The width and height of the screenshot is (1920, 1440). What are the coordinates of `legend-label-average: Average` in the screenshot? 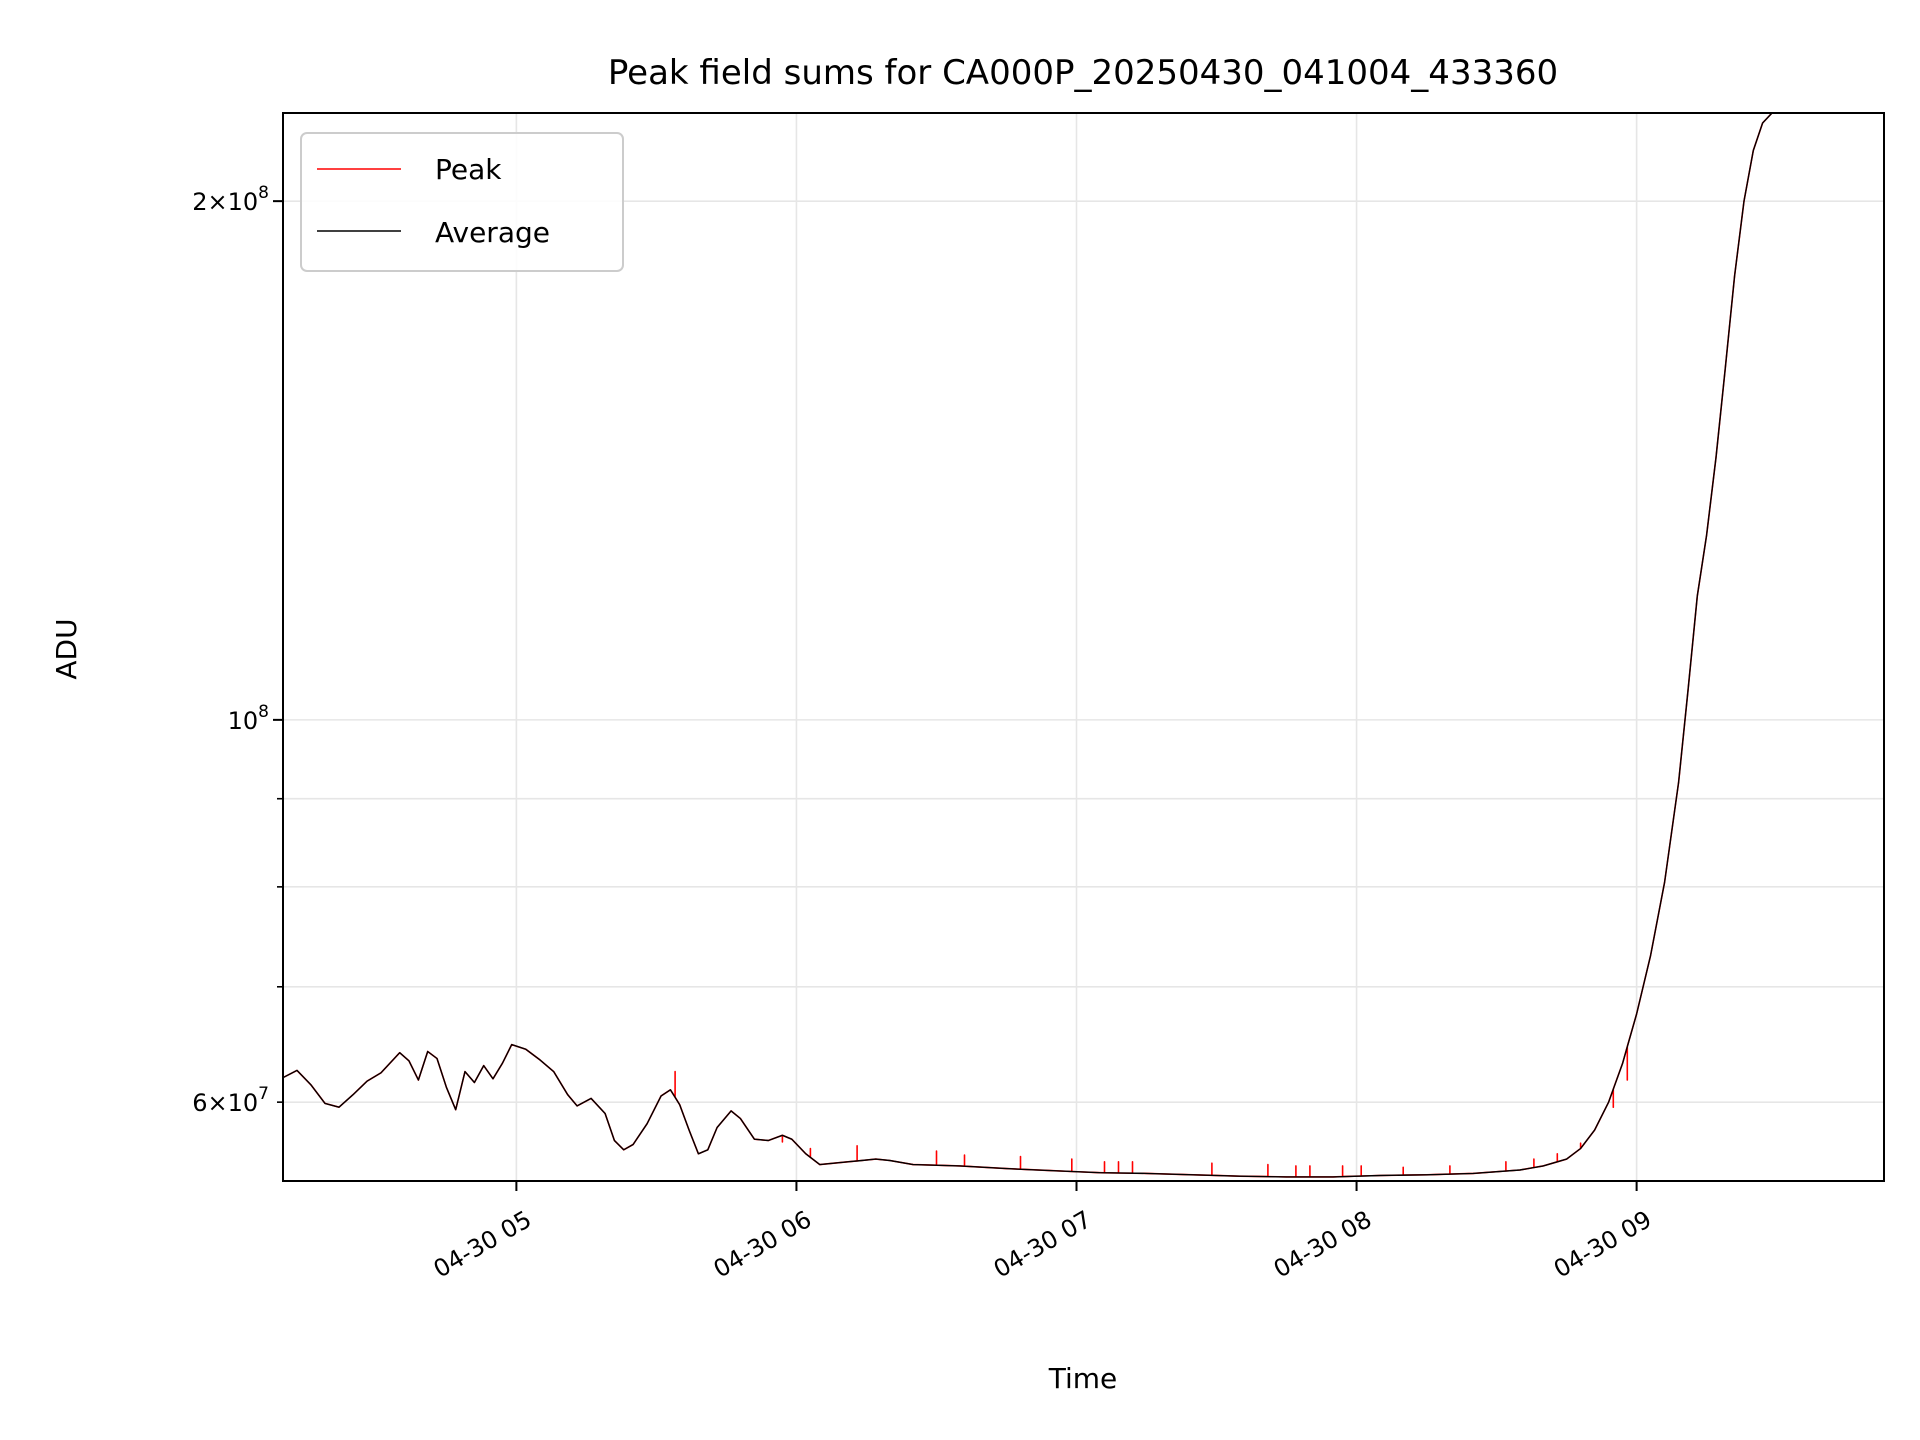 It's located at (492, 232).